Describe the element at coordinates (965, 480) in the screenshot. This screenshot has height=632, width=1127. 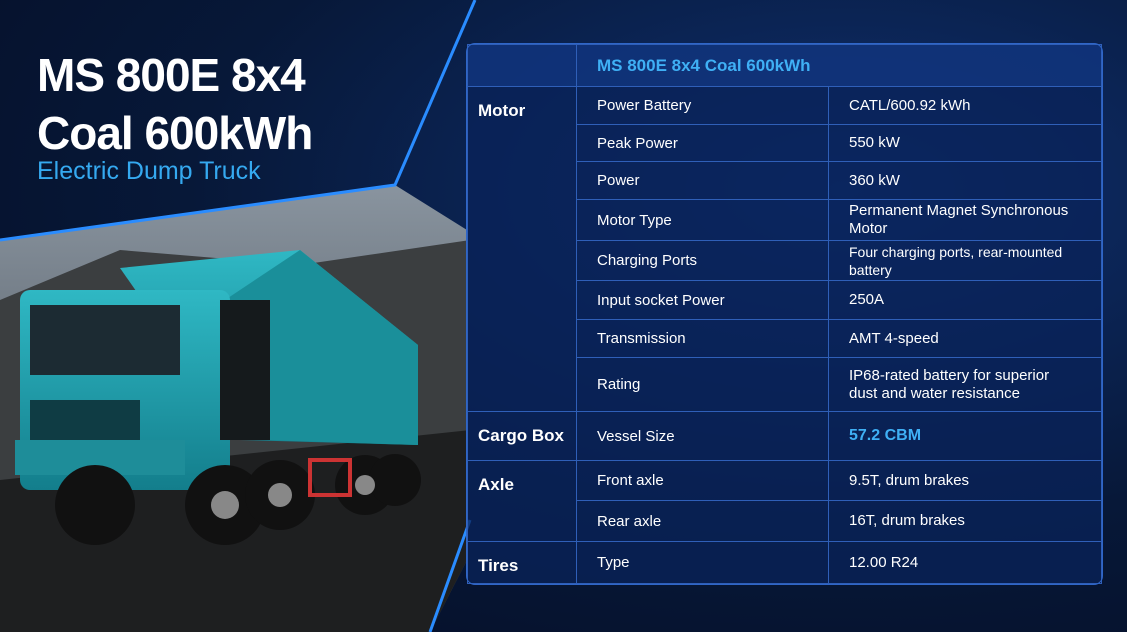
I see `value: 9.5T, drum brakes` at that location.